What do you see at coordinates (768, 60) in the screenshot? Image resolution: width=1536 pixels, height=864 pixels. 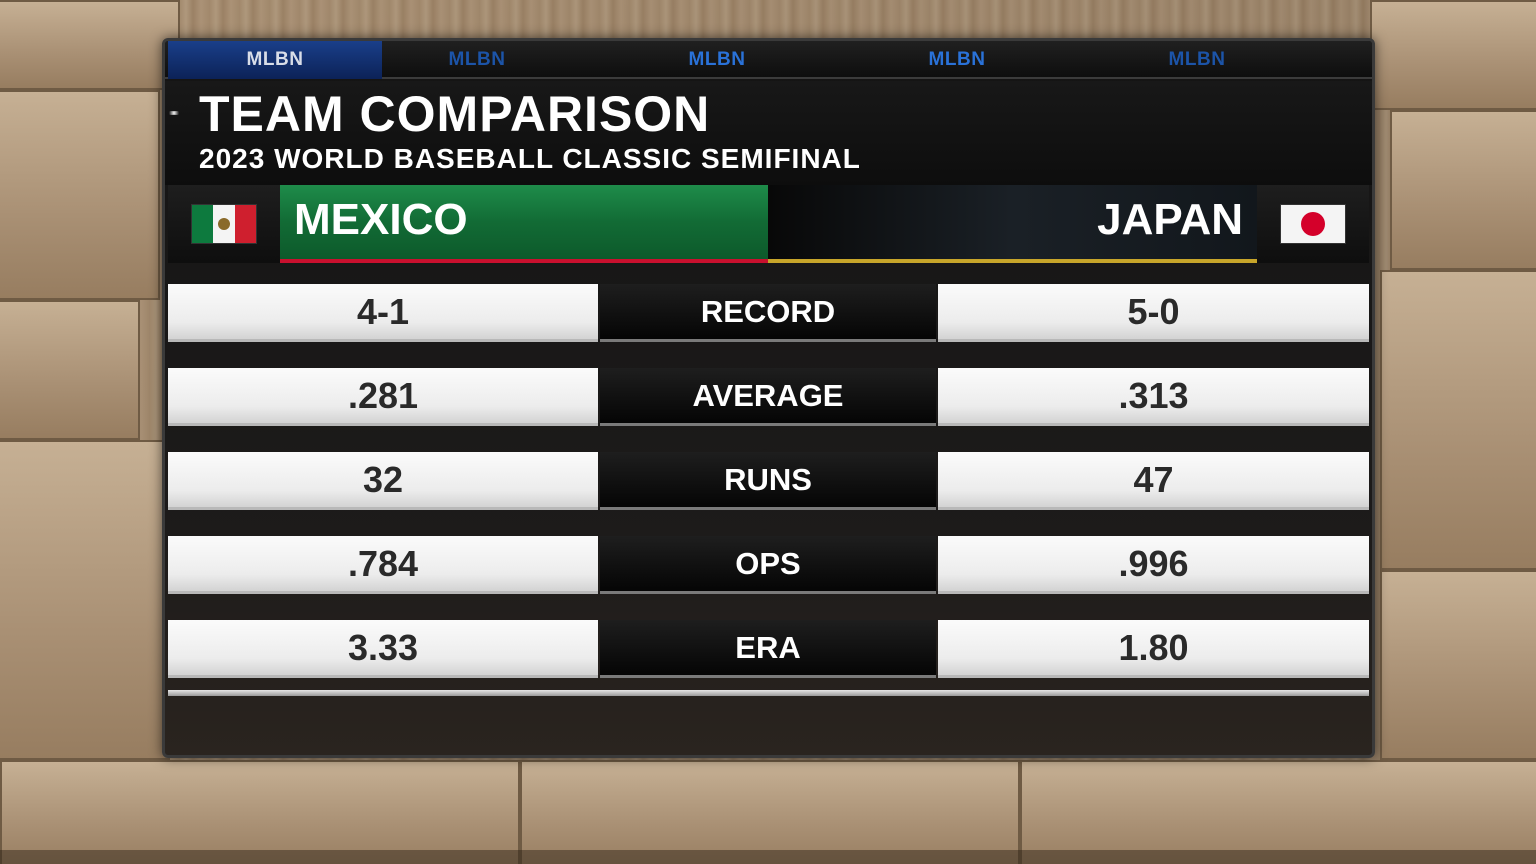 I see `network-ticker-bar: MLBN MLBN MLBN MLBN MLBN` at bounding box center [768, 60].